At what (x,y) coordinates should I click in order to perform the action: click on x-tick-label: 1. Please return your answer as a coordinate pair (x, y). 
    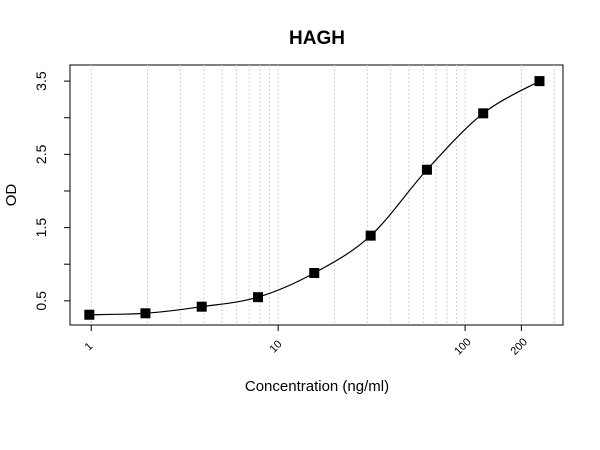
    Looking at the image, I should click on (89, 346).